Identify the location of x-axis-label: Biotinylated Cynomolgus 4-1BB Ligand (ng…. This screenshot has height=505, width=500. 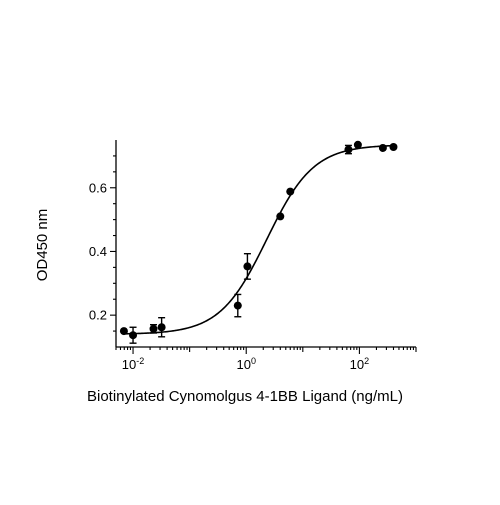
(245, 396).